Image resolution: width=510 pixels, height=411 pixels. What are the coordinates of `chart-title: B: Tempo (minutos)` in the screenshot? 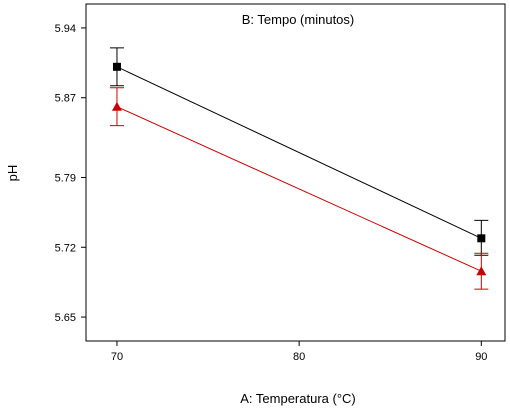 It's located at (298, 19).